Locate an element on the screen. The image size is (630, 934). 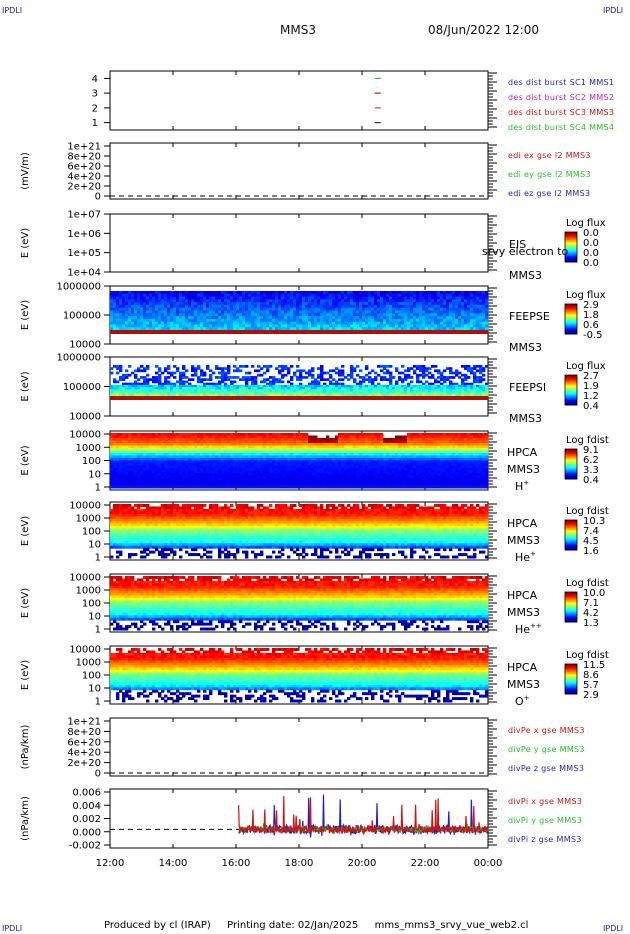
panel-divpi-legend-entry: divPi x gse MMS3 is located at coordinates (545, 801).